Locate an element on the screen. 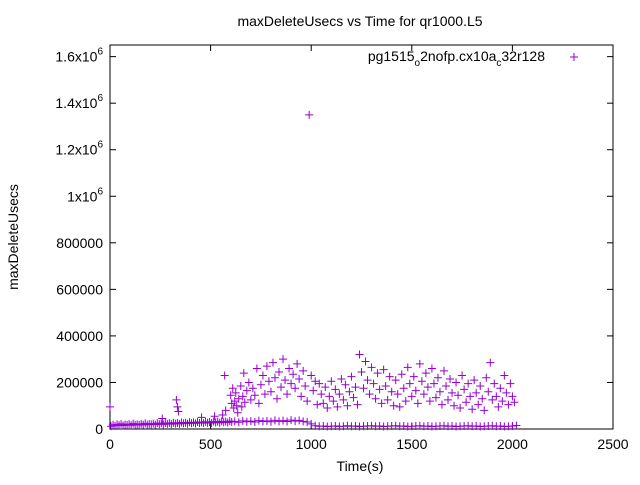 This screenshot has height=485, width=640. legend-text: 2nofp.cx10a is located at coordinates (458, 56).